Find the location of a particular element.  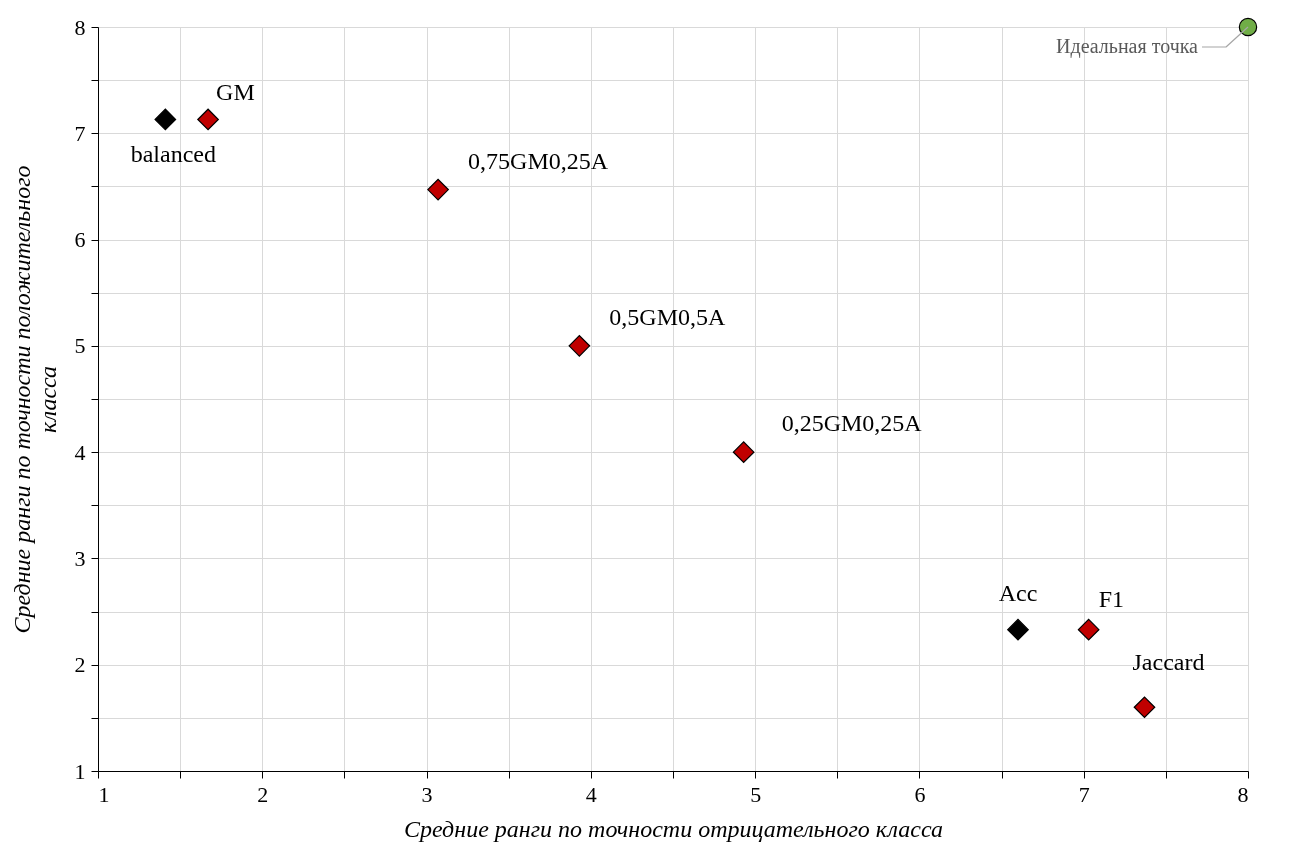

annotation: Jaccard is located at coordinates (1168, 662).